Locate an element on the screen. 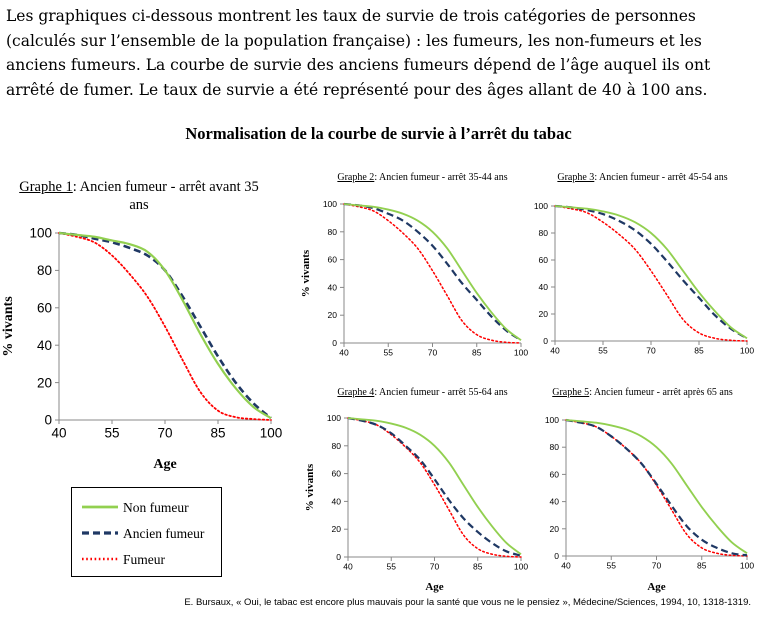  legend-swatch-dotted is located at coordinates (100, 559).